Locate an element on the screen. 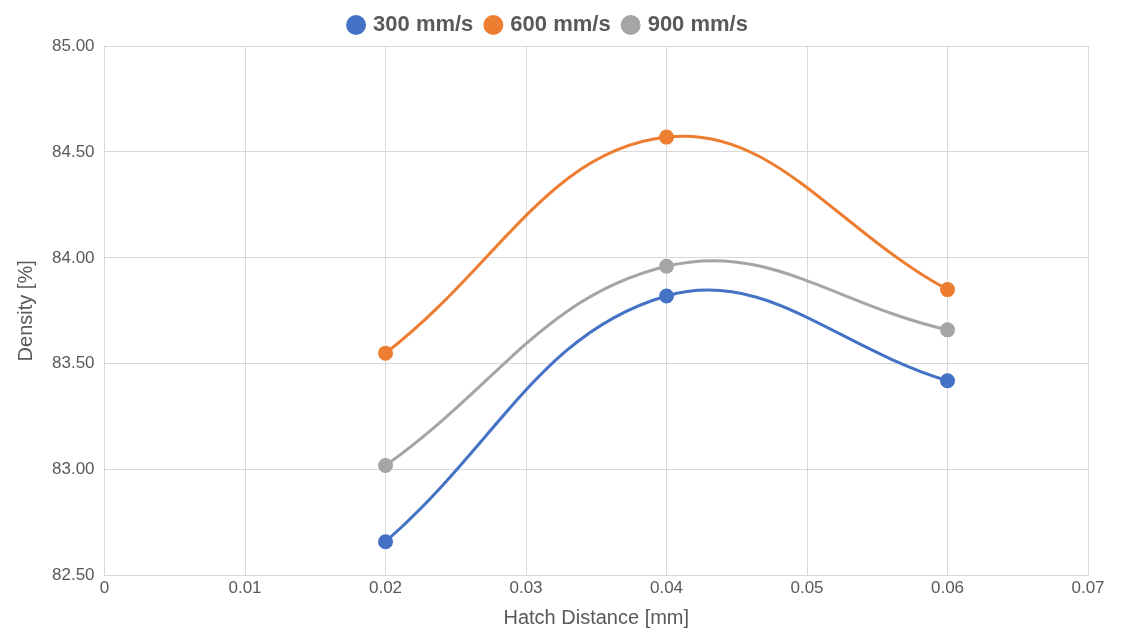  x-tick-label: 0.06 is located at coordinates (947, 588).